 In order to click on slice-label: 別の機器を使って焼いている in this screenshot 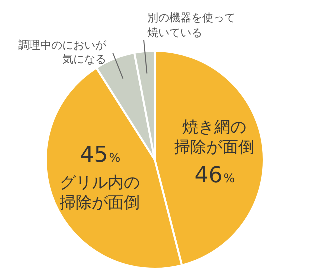, I will do `click(192, 26)`.